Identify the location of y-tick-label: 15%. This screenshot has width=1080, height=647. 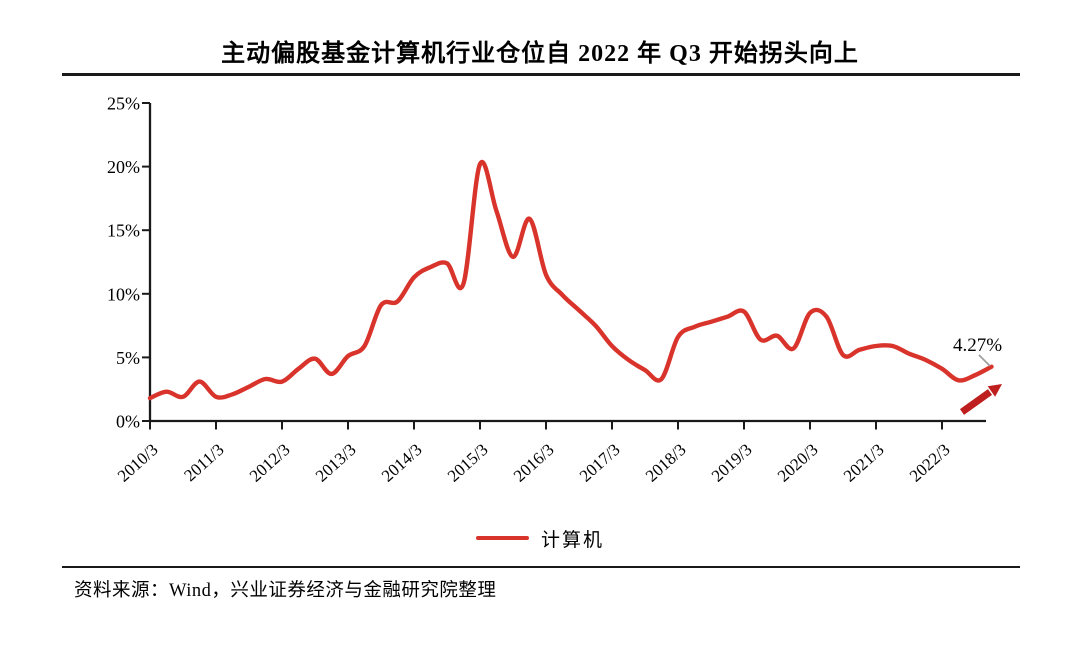
(123, 231).